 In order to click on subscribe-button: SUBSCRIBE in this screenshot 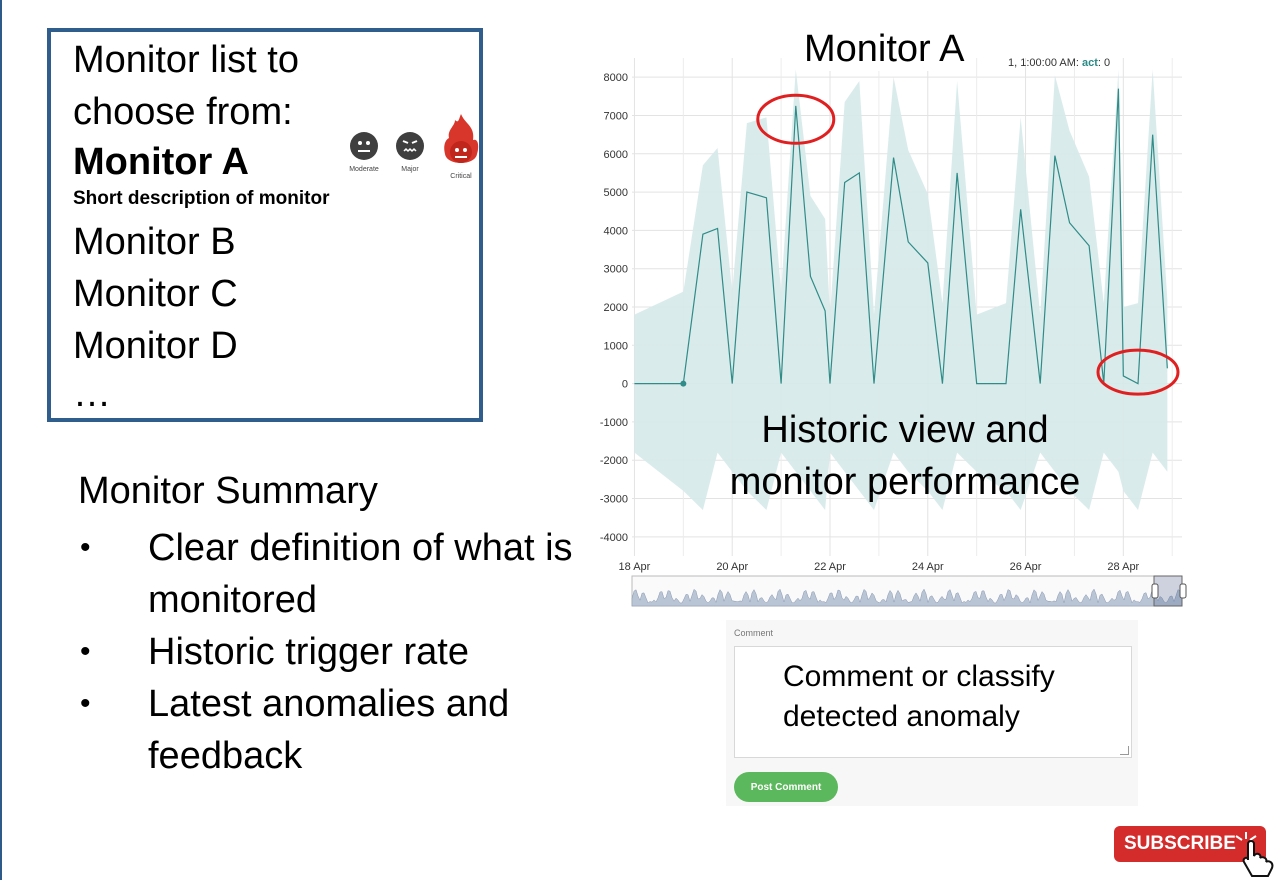, I will do `click(1190, 844)`.